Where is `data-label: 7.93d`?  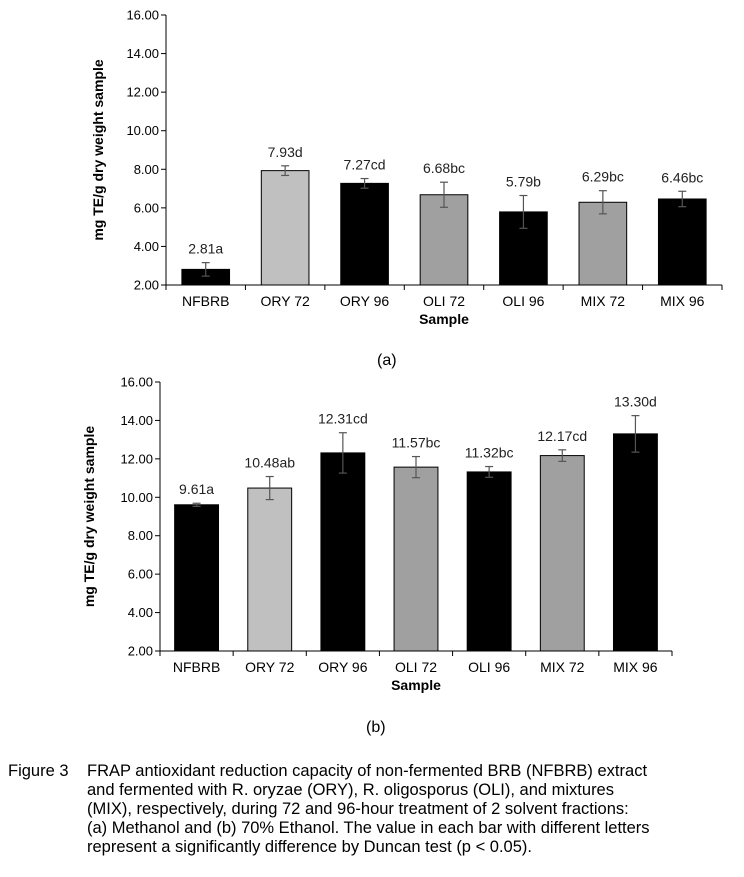 data-label: 7.93d is located at coordinates (285, 152).